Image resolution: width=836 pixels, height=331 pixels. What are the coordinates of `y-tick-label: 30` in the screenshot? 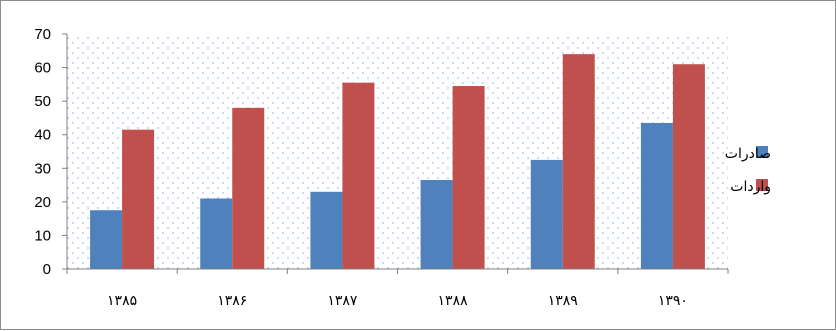 It's located at (42, 168).